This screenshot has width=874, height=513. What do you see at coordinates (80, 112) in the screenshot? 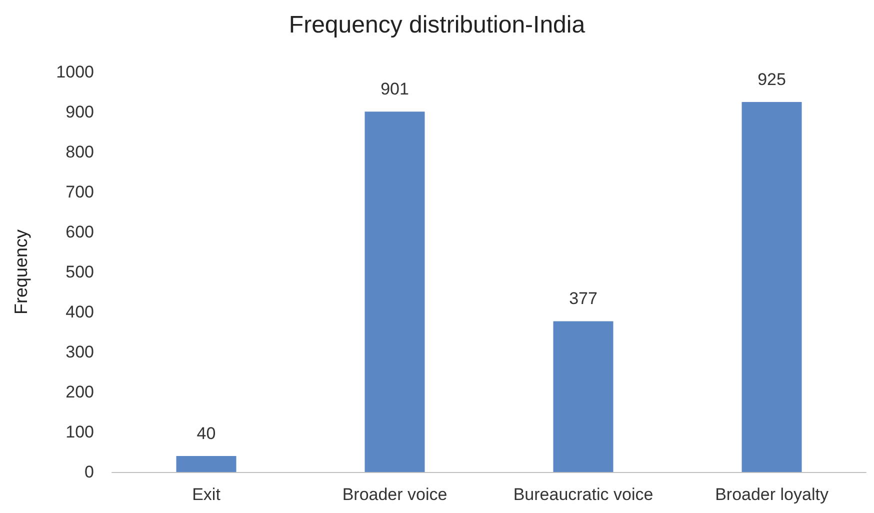
I see `y-tick-label: 900` at bounding box center [80, 112].